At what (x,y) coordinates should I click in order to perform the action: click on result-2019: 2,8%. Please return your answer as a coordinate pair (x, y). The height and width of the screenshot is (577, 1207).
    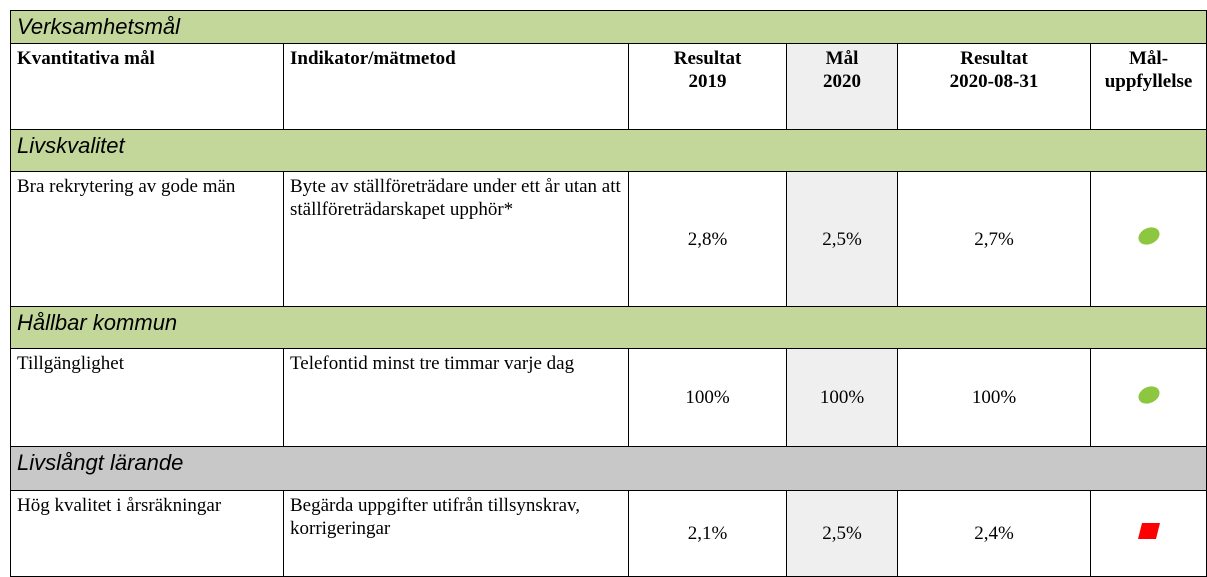
    Looking at the image, I should click on (707, 239).